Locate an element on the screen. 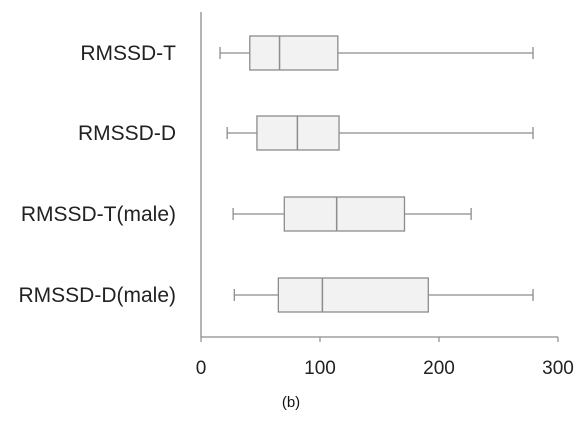 The image size is (582, 428). category-label-3: RMSSD-D(male) is located at coordinates (98, 295).